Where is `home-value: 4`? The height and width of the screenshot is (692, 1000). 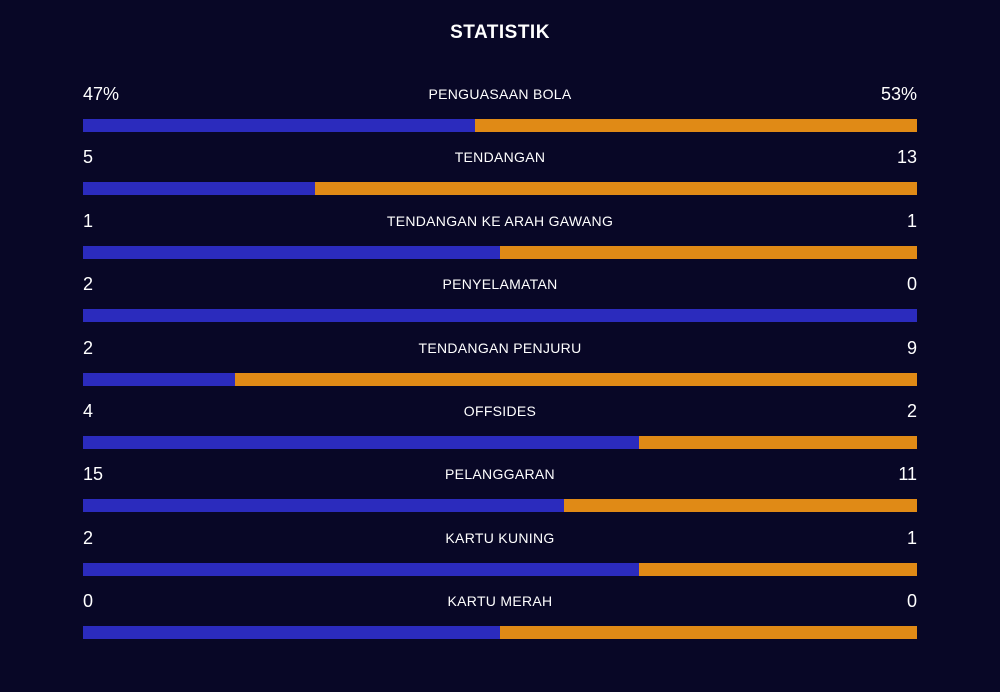 home-value: 4 is located at coordinates (88, 410).